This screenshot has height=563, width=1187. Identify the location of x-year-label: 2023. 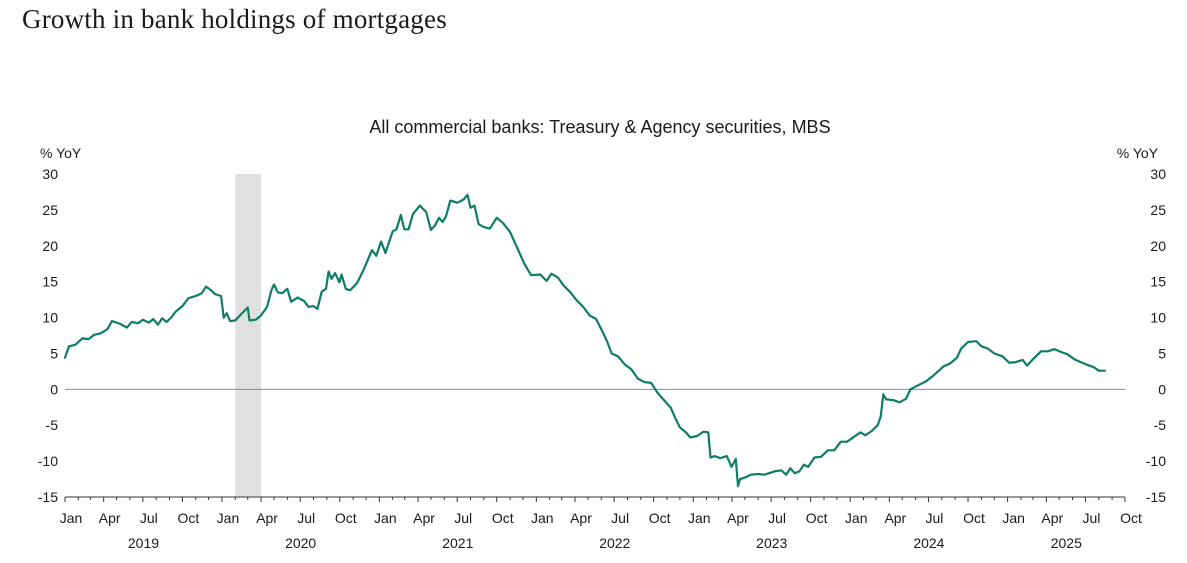
(771, 543).